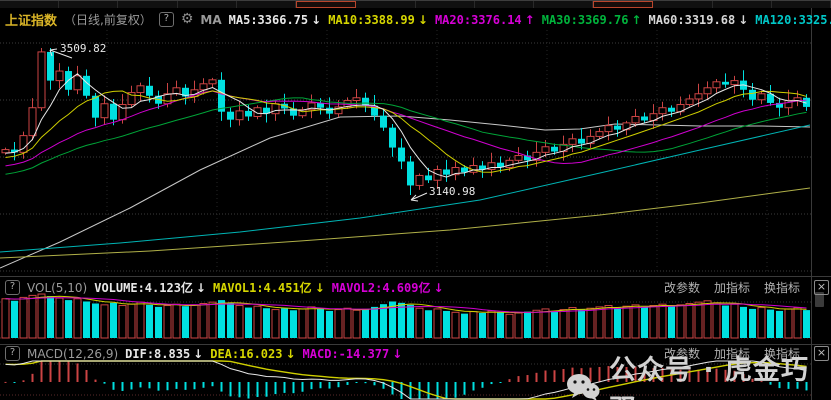 The image size is (831, 400). Describe the element at coordinates (811, 204) in the screenshot. I see `right-divider` at that location.